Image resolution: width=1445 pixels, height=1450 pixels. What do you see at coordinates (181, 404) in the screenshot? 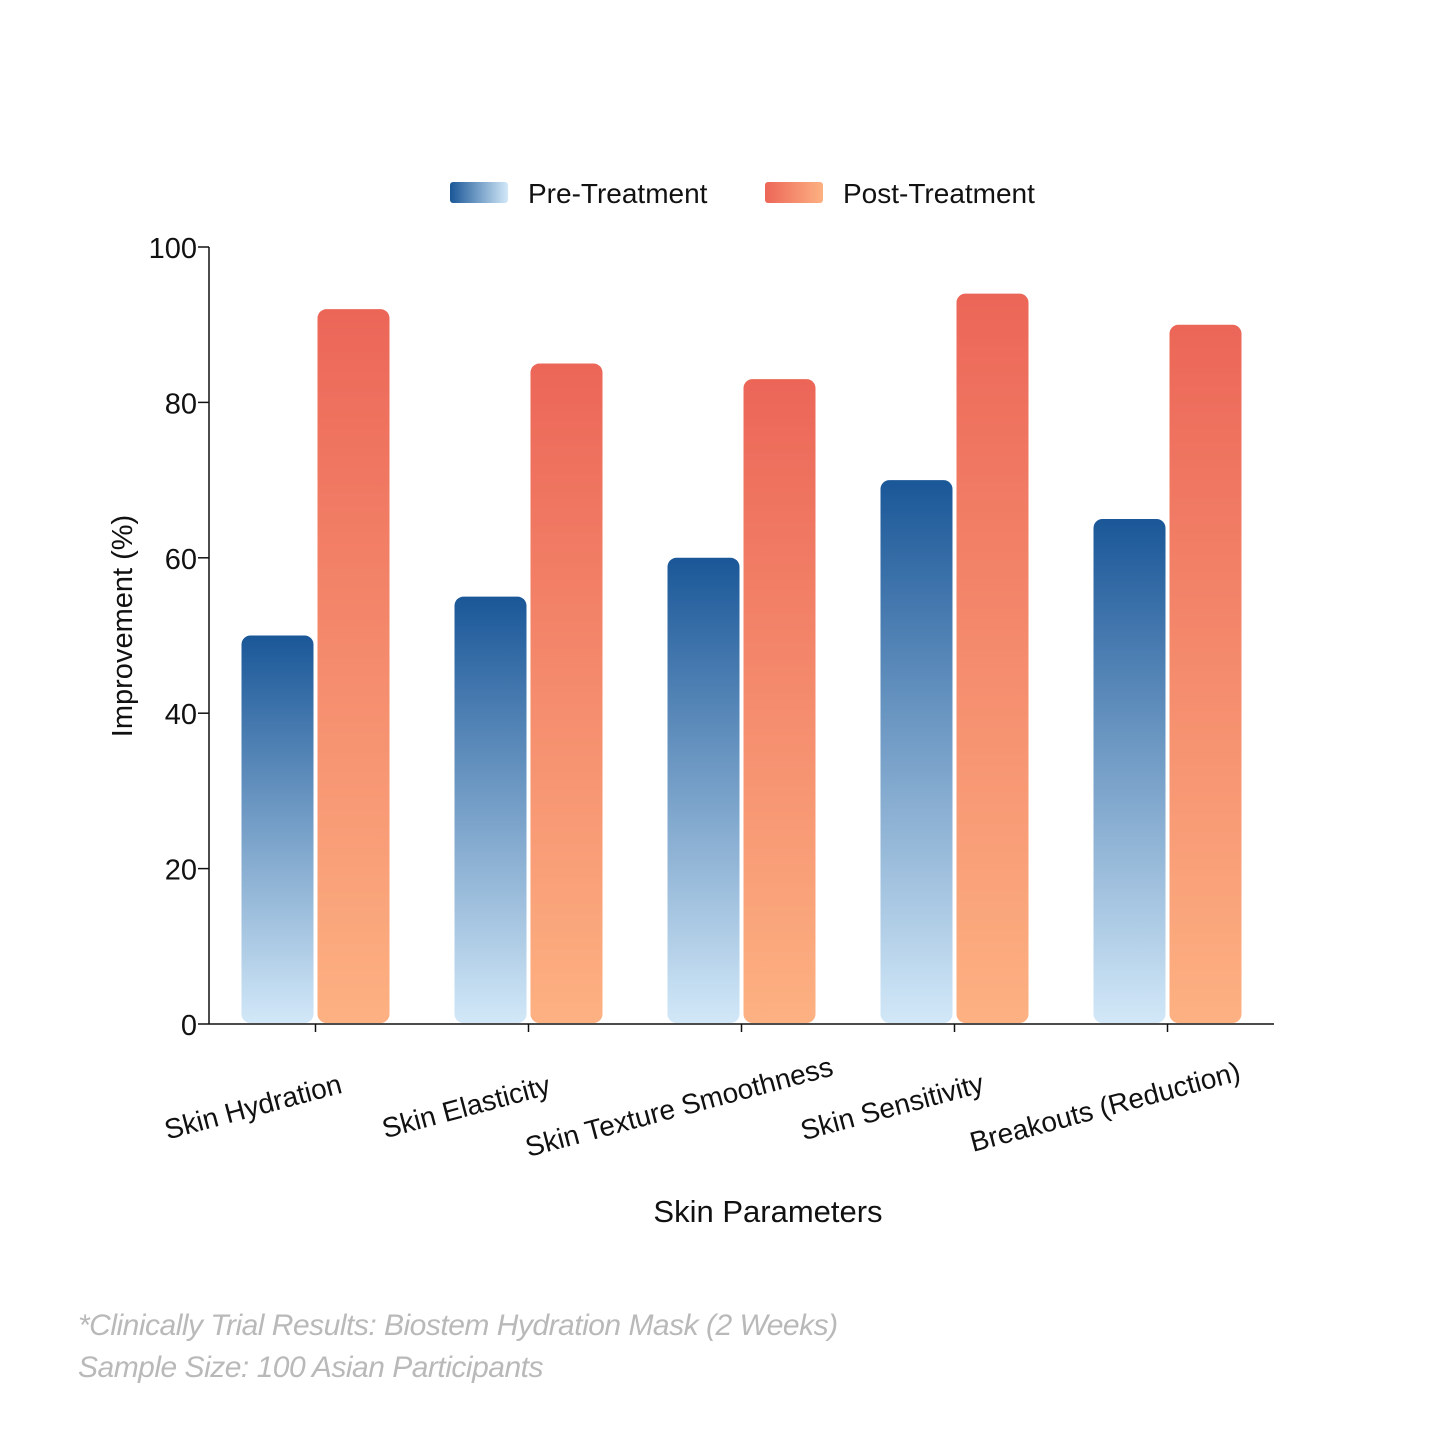
I see `y-tick-label: 80` at bounding box center [181, 404].